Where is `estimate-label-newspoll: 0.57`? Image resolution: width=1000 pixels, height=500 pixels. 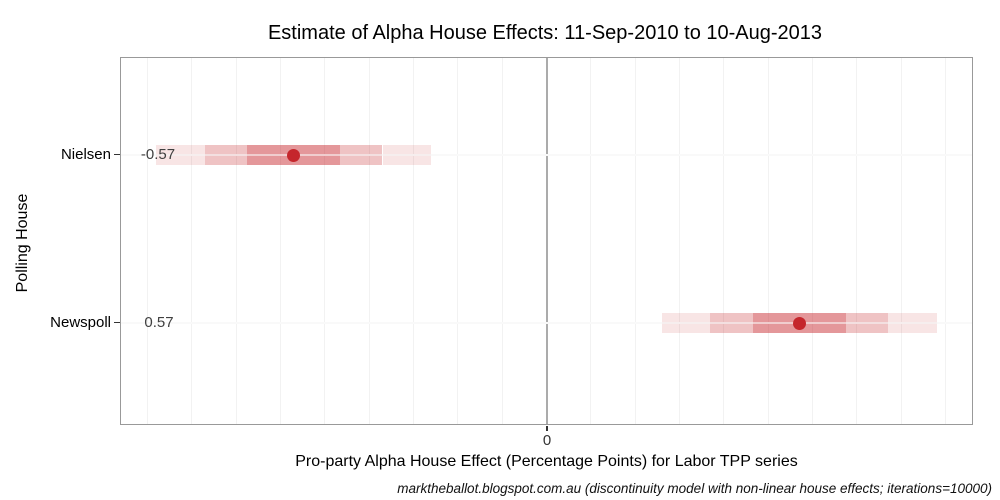
estimate-label-newspoll: 0.57 is located at coordinates (159, 322).